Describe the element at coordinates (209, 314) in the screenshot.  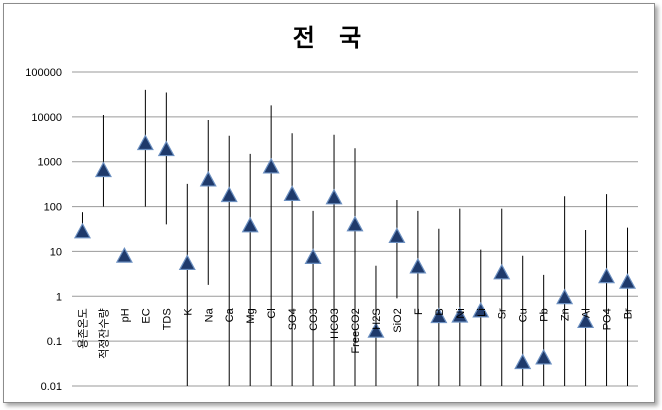
I see `x-tick-label: Na` at that location.